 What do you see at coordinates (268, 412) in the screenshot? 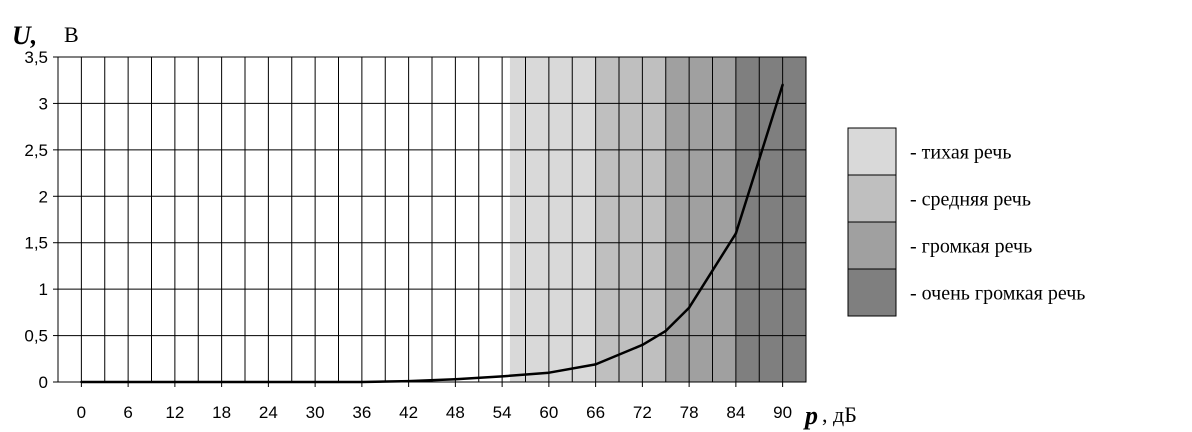
I see `x-tick-label: 24` at bounding box center [268, 412].